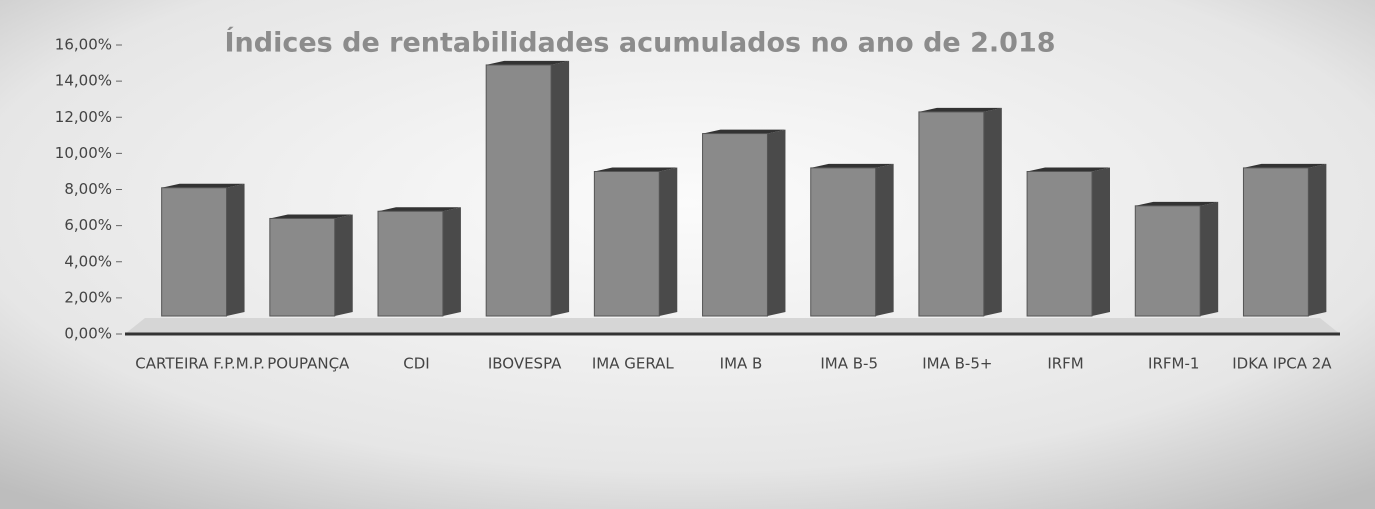 This screenshot has height=509, width=1375. I want to click on x-tick-label: IRFM, so click(1065, 364).